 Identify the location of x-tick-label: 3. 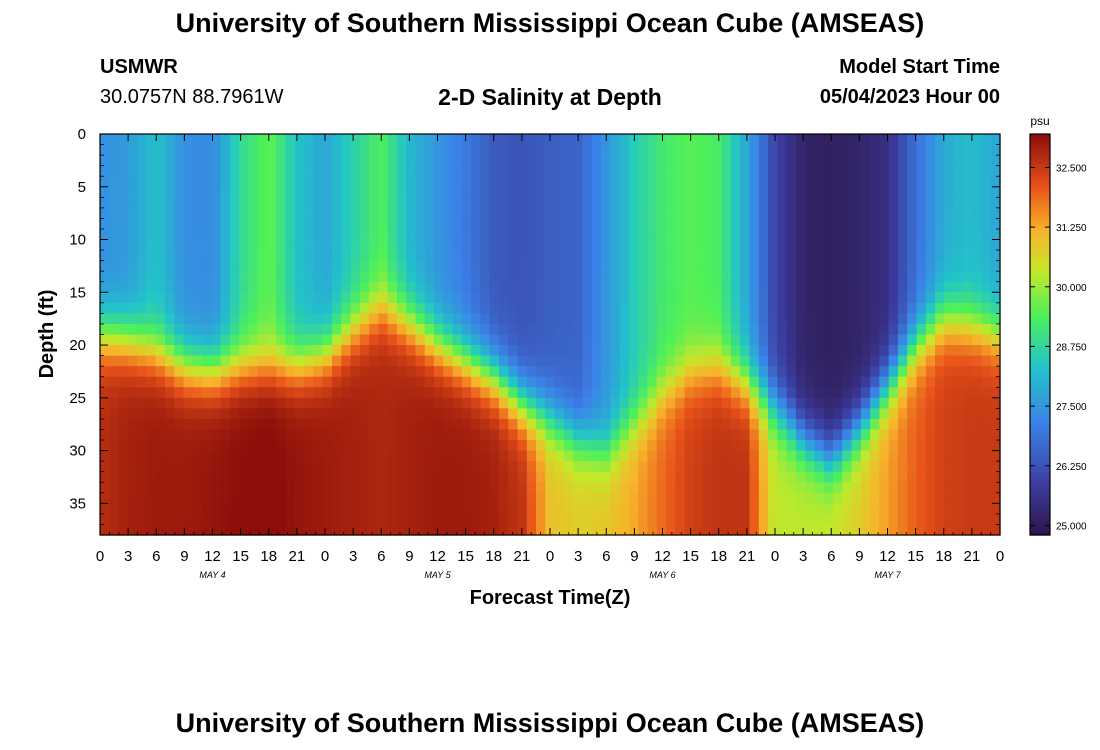
(803, 556).